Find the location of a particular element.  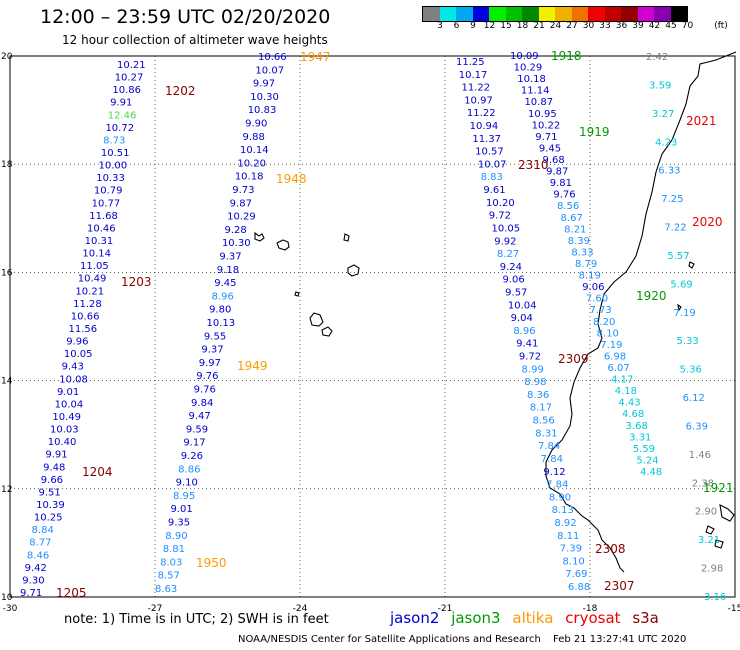

wave-height-label: 9.10 is located at coordinates (187, 483).